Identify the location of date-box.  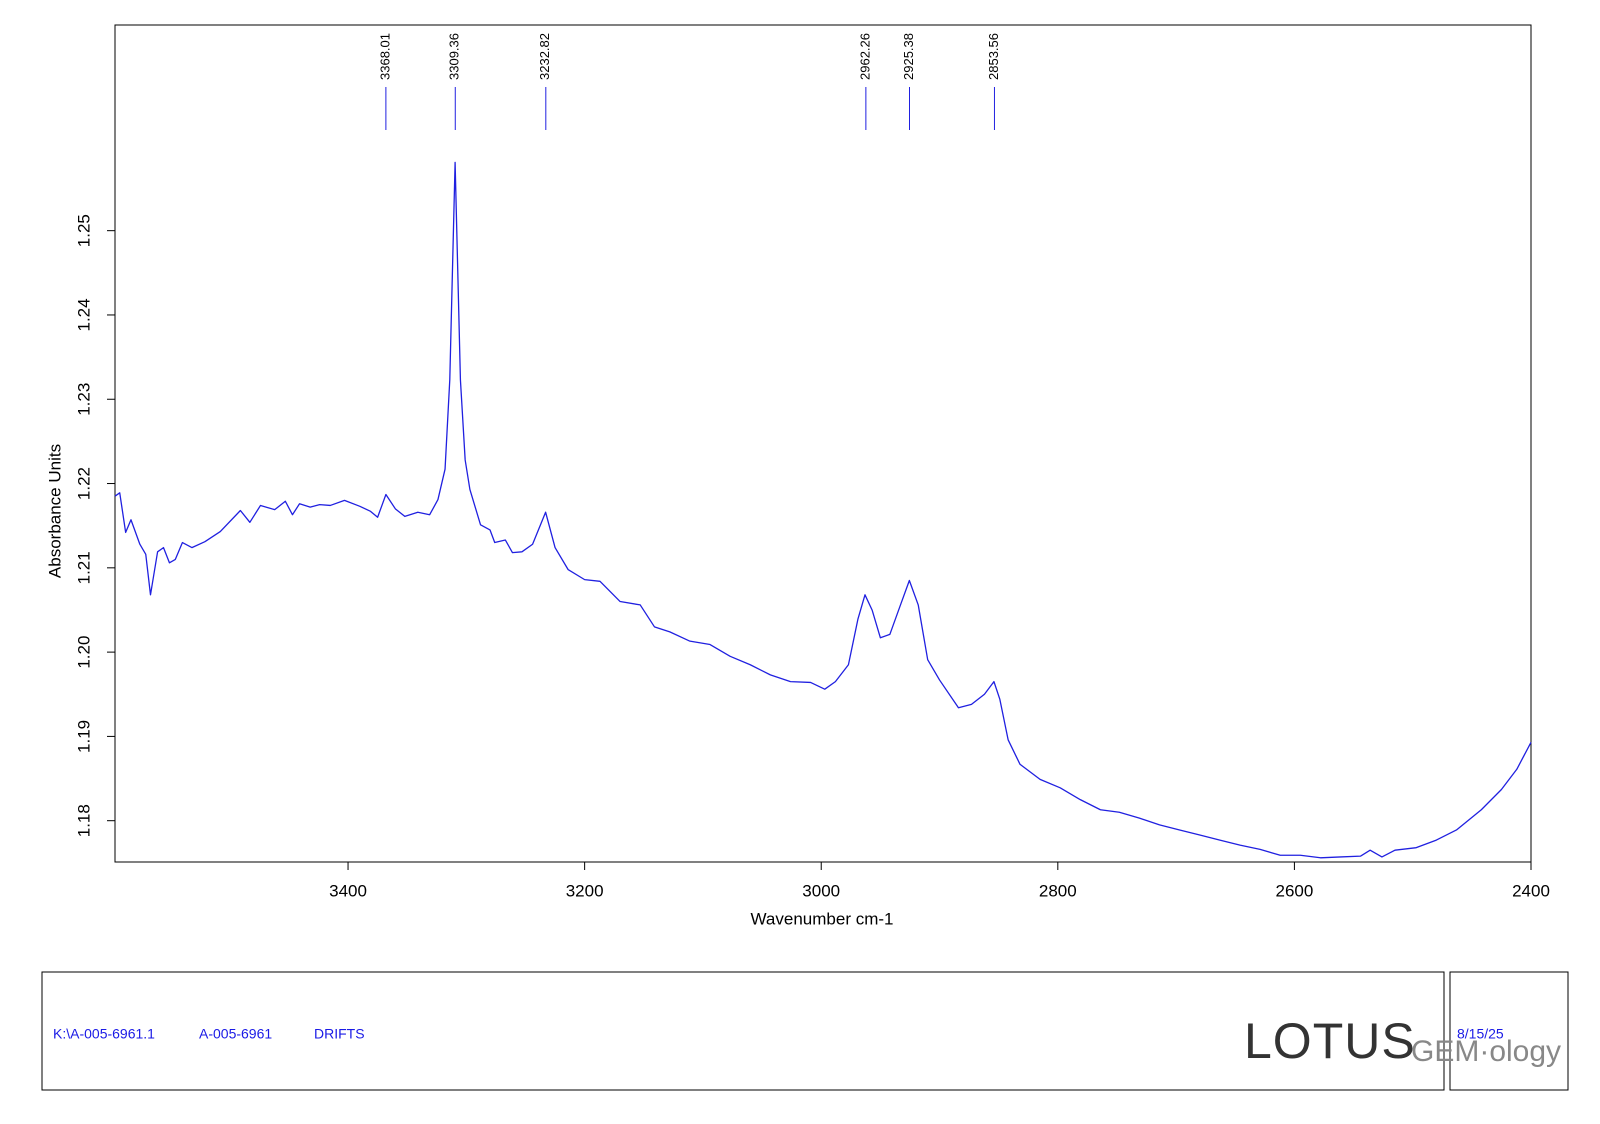
(1509, 1031).